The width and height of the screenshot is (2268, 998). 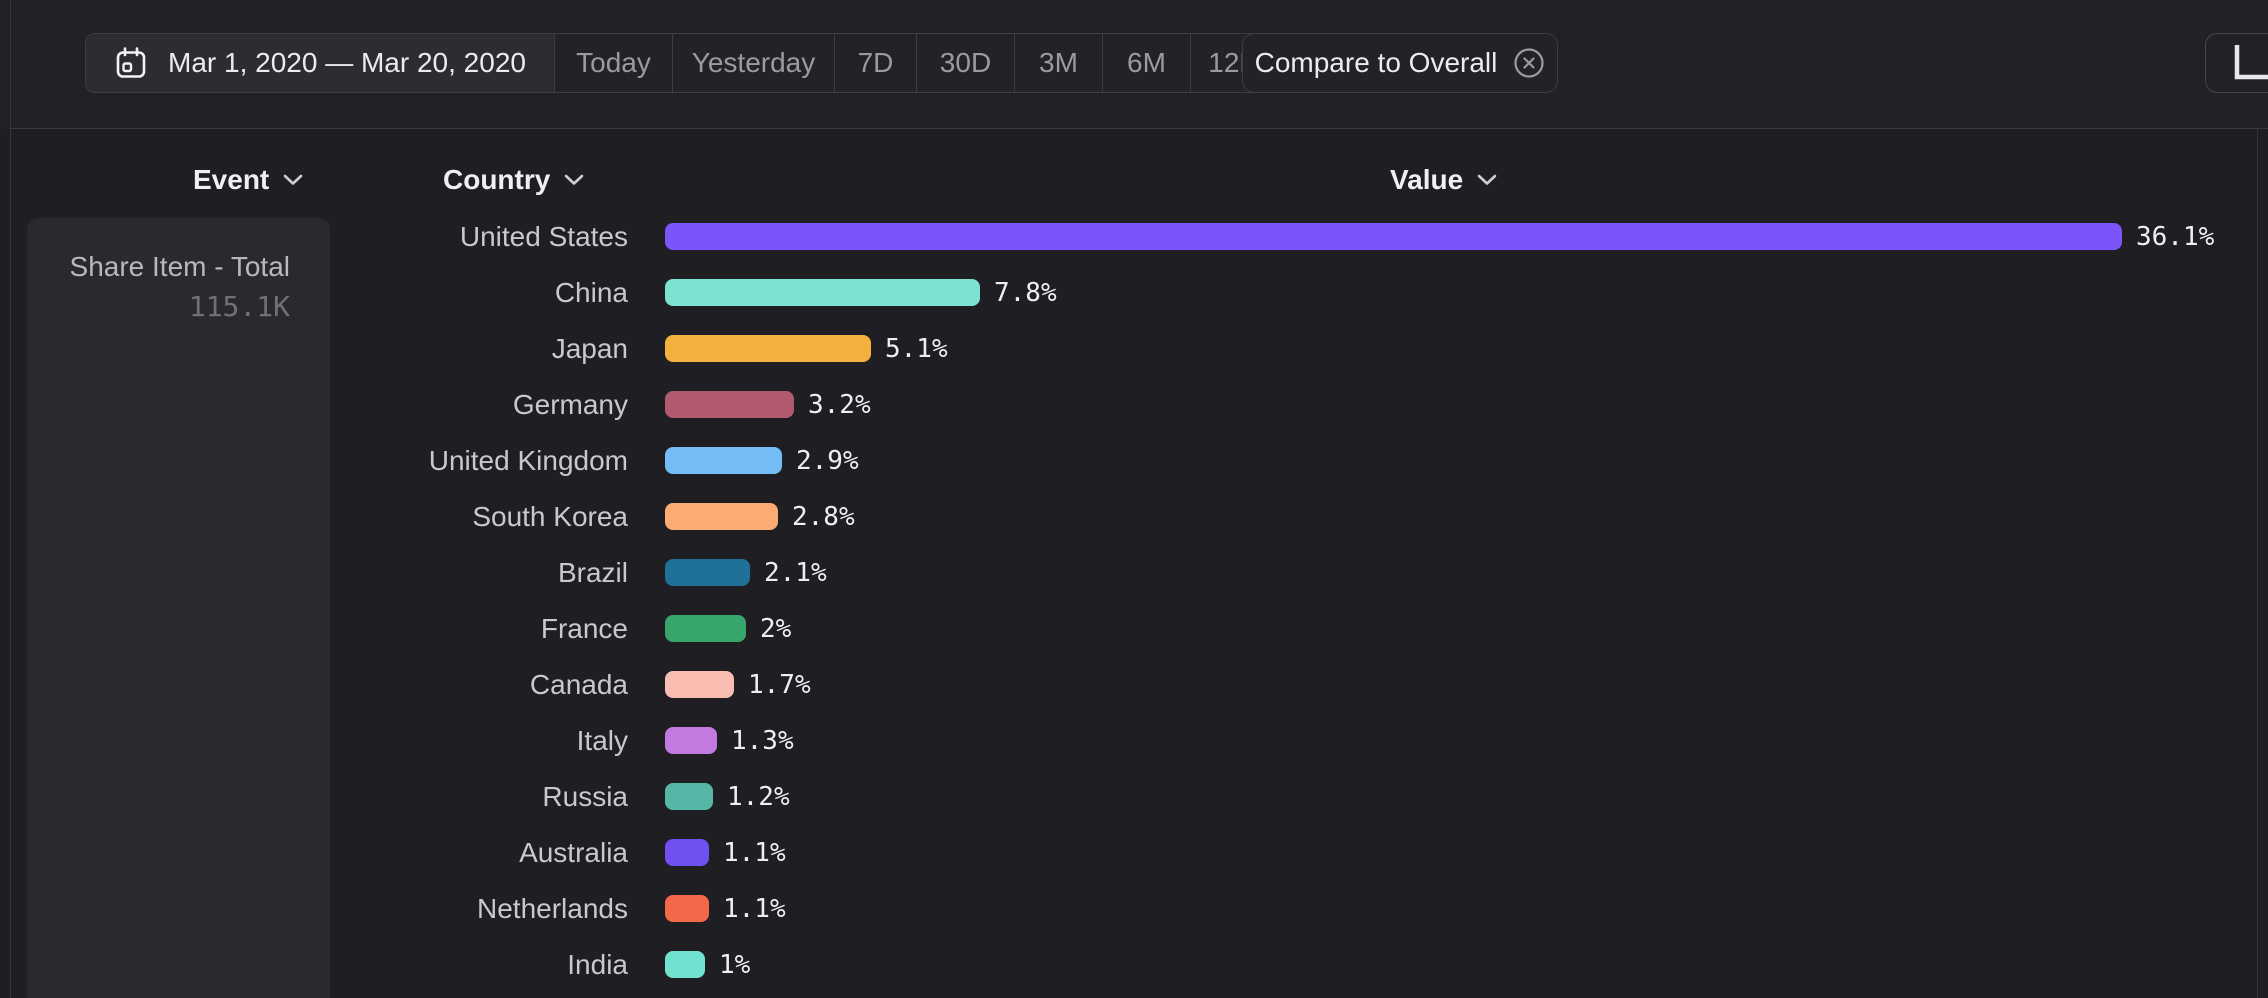 I want to click on country-label: Netherlands, so click(x=552, y=908).